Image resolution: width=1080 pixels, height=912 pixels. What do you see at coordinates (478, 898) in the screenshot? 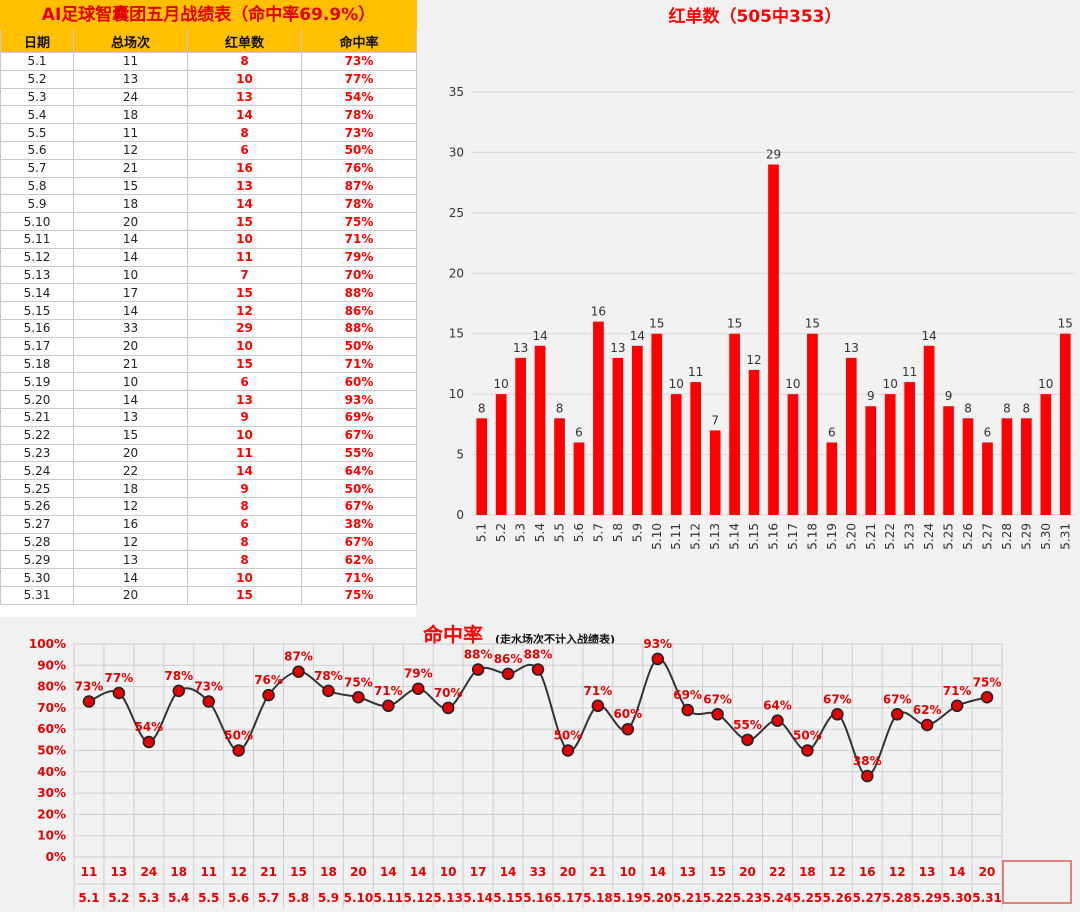
I see `line-x-tick-label: 5.14` at bounding box center [478, 898].